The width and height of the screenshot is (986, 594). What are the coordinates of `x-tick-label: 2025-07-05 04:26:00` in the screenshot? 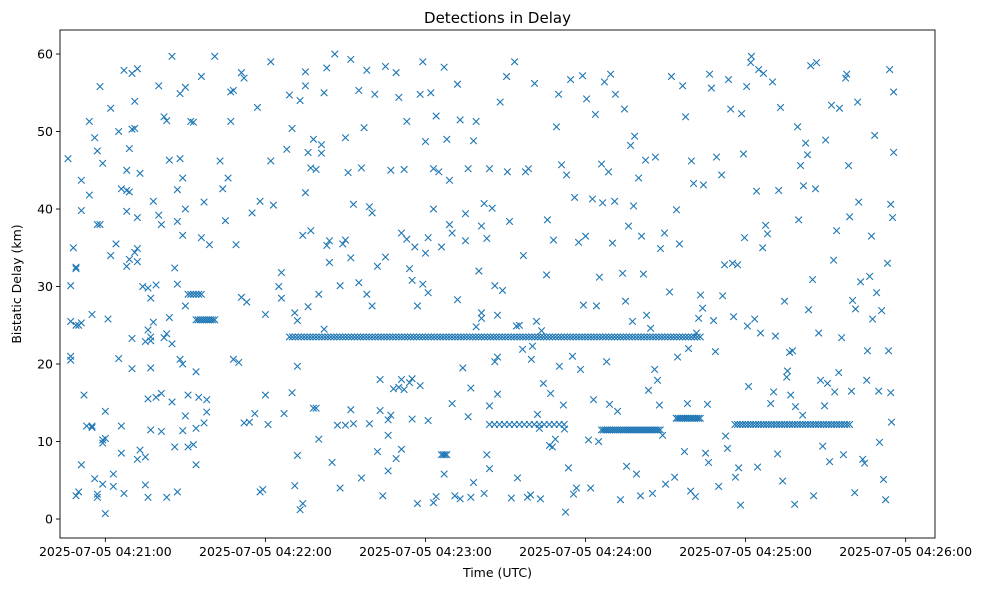 It's located at (905, 551).